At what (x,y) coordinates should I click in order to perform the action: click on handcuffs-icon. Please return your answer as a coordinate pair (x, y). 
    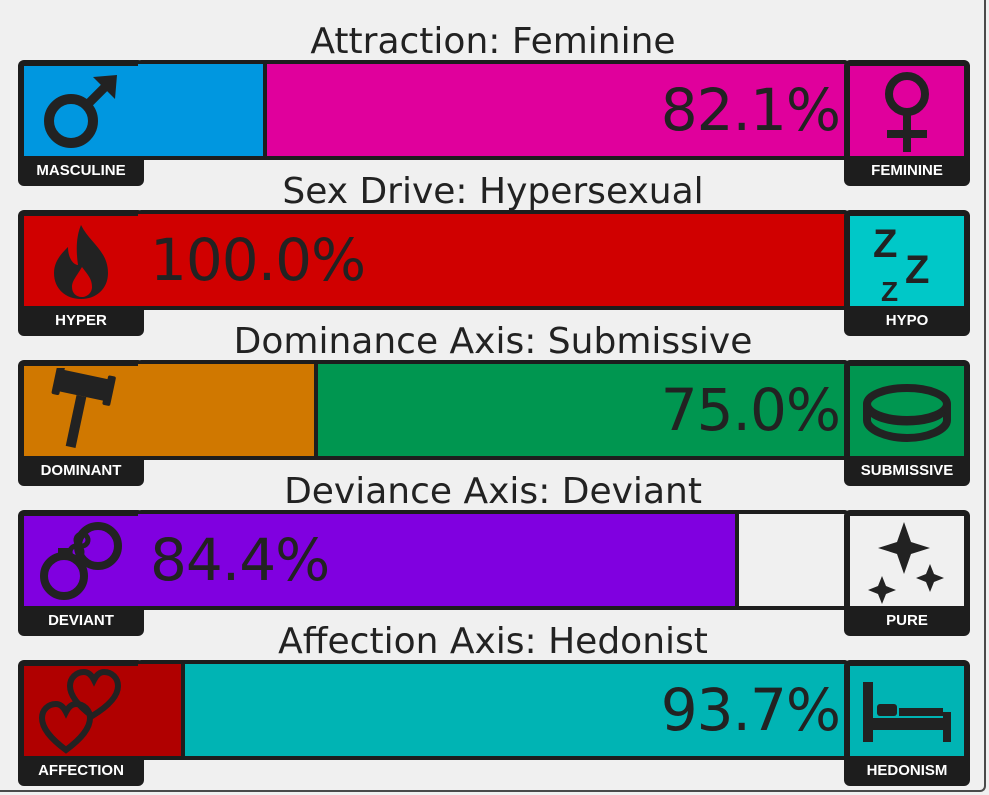
    Looking at the image, I should click on (81, 561).